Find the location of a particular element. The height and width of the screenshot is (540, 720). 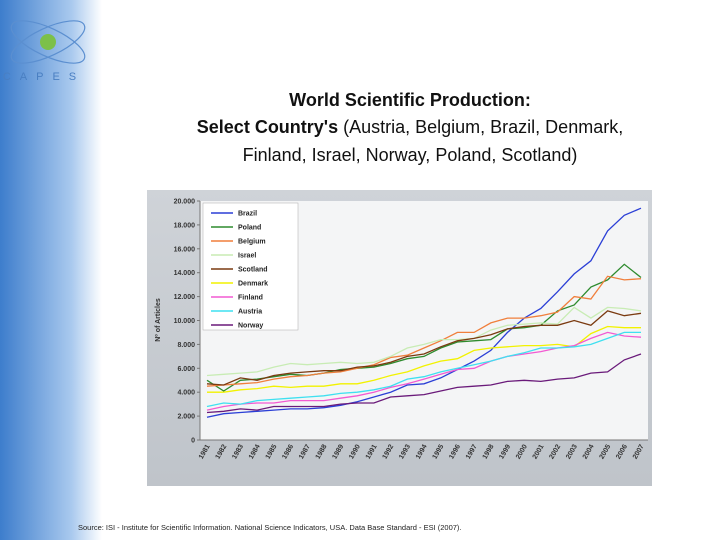

y-tick-label: 20.000 is located at coordinates (185, 202).